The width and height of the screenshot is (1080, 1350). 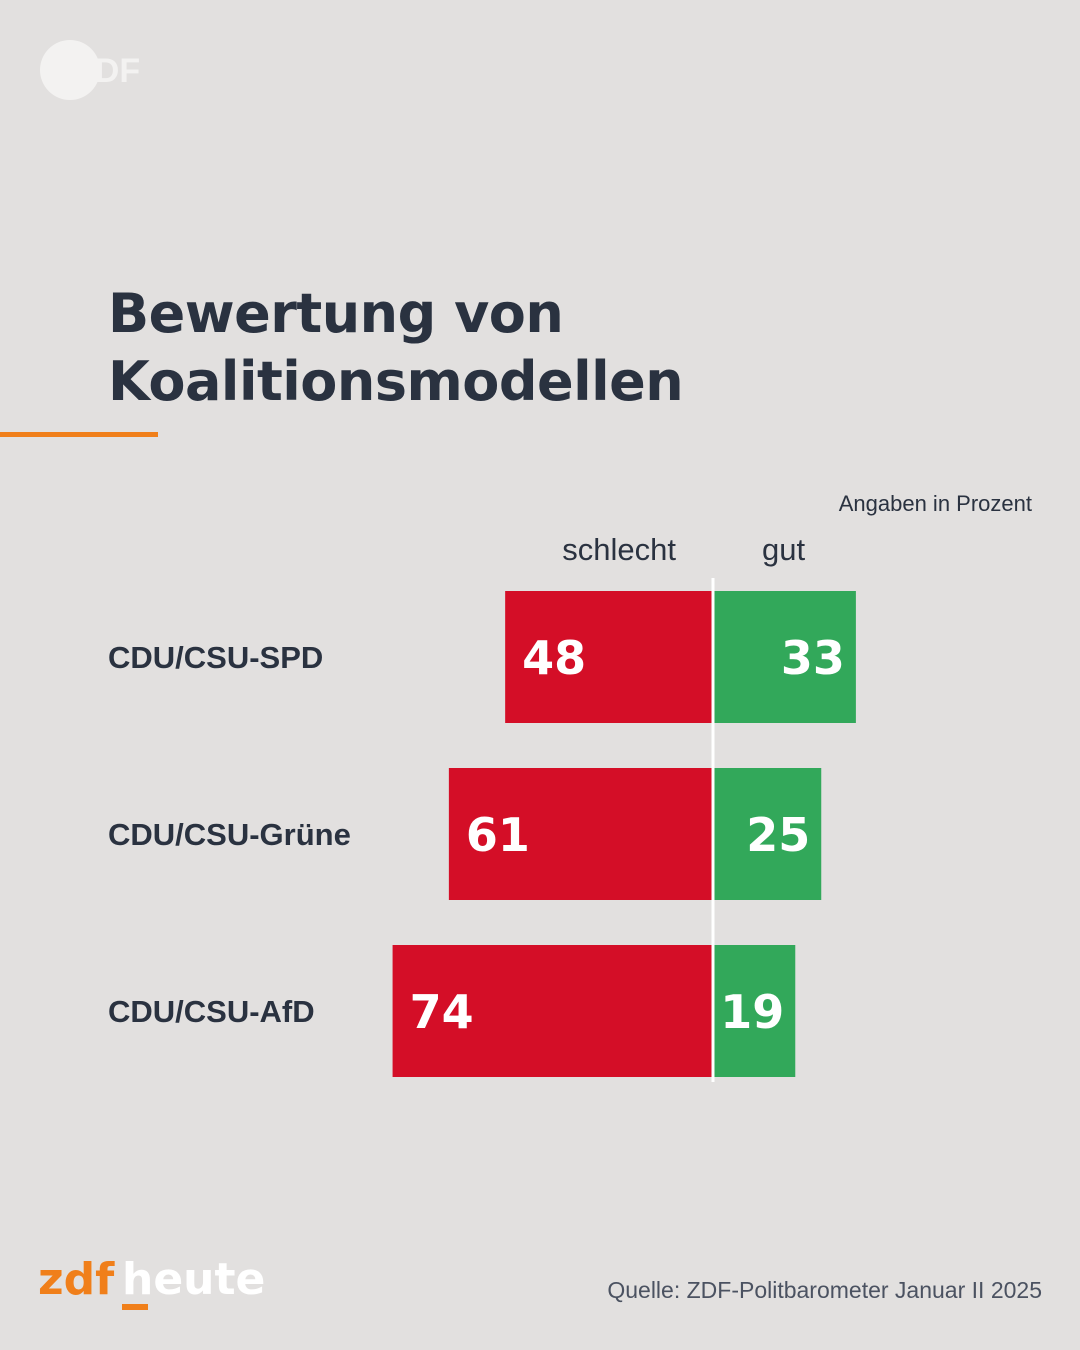 I want to click on legend-schlecht: schlecht, so click(x=619, y=549).